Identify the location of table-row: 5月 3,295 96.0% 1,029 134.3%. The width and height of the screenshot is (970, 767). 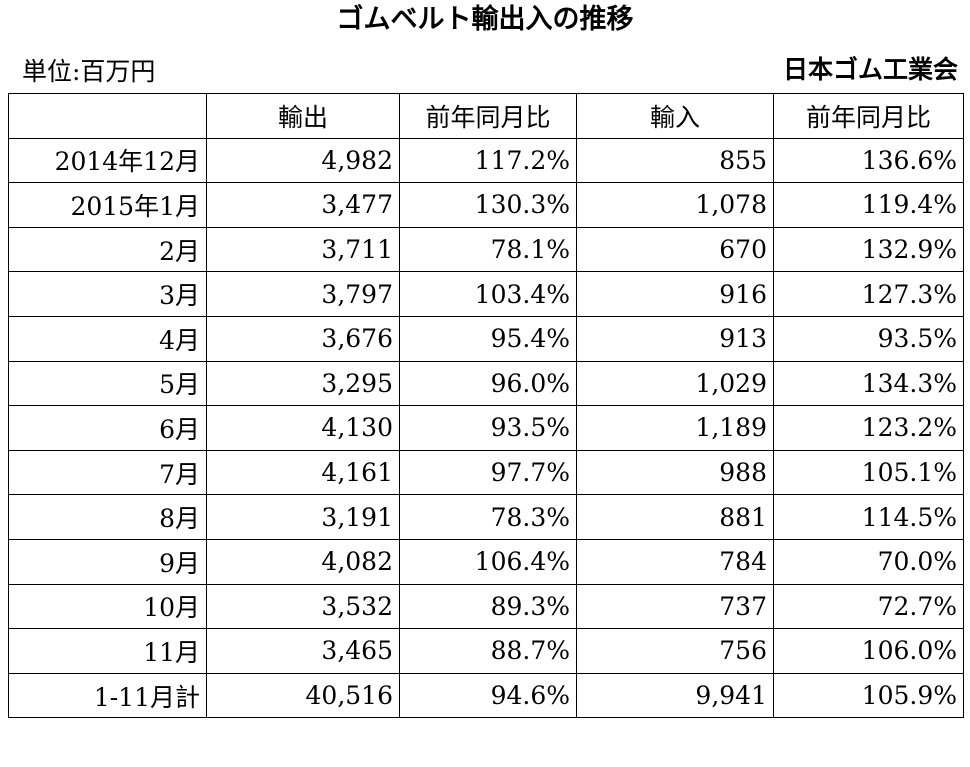
(486, 383).